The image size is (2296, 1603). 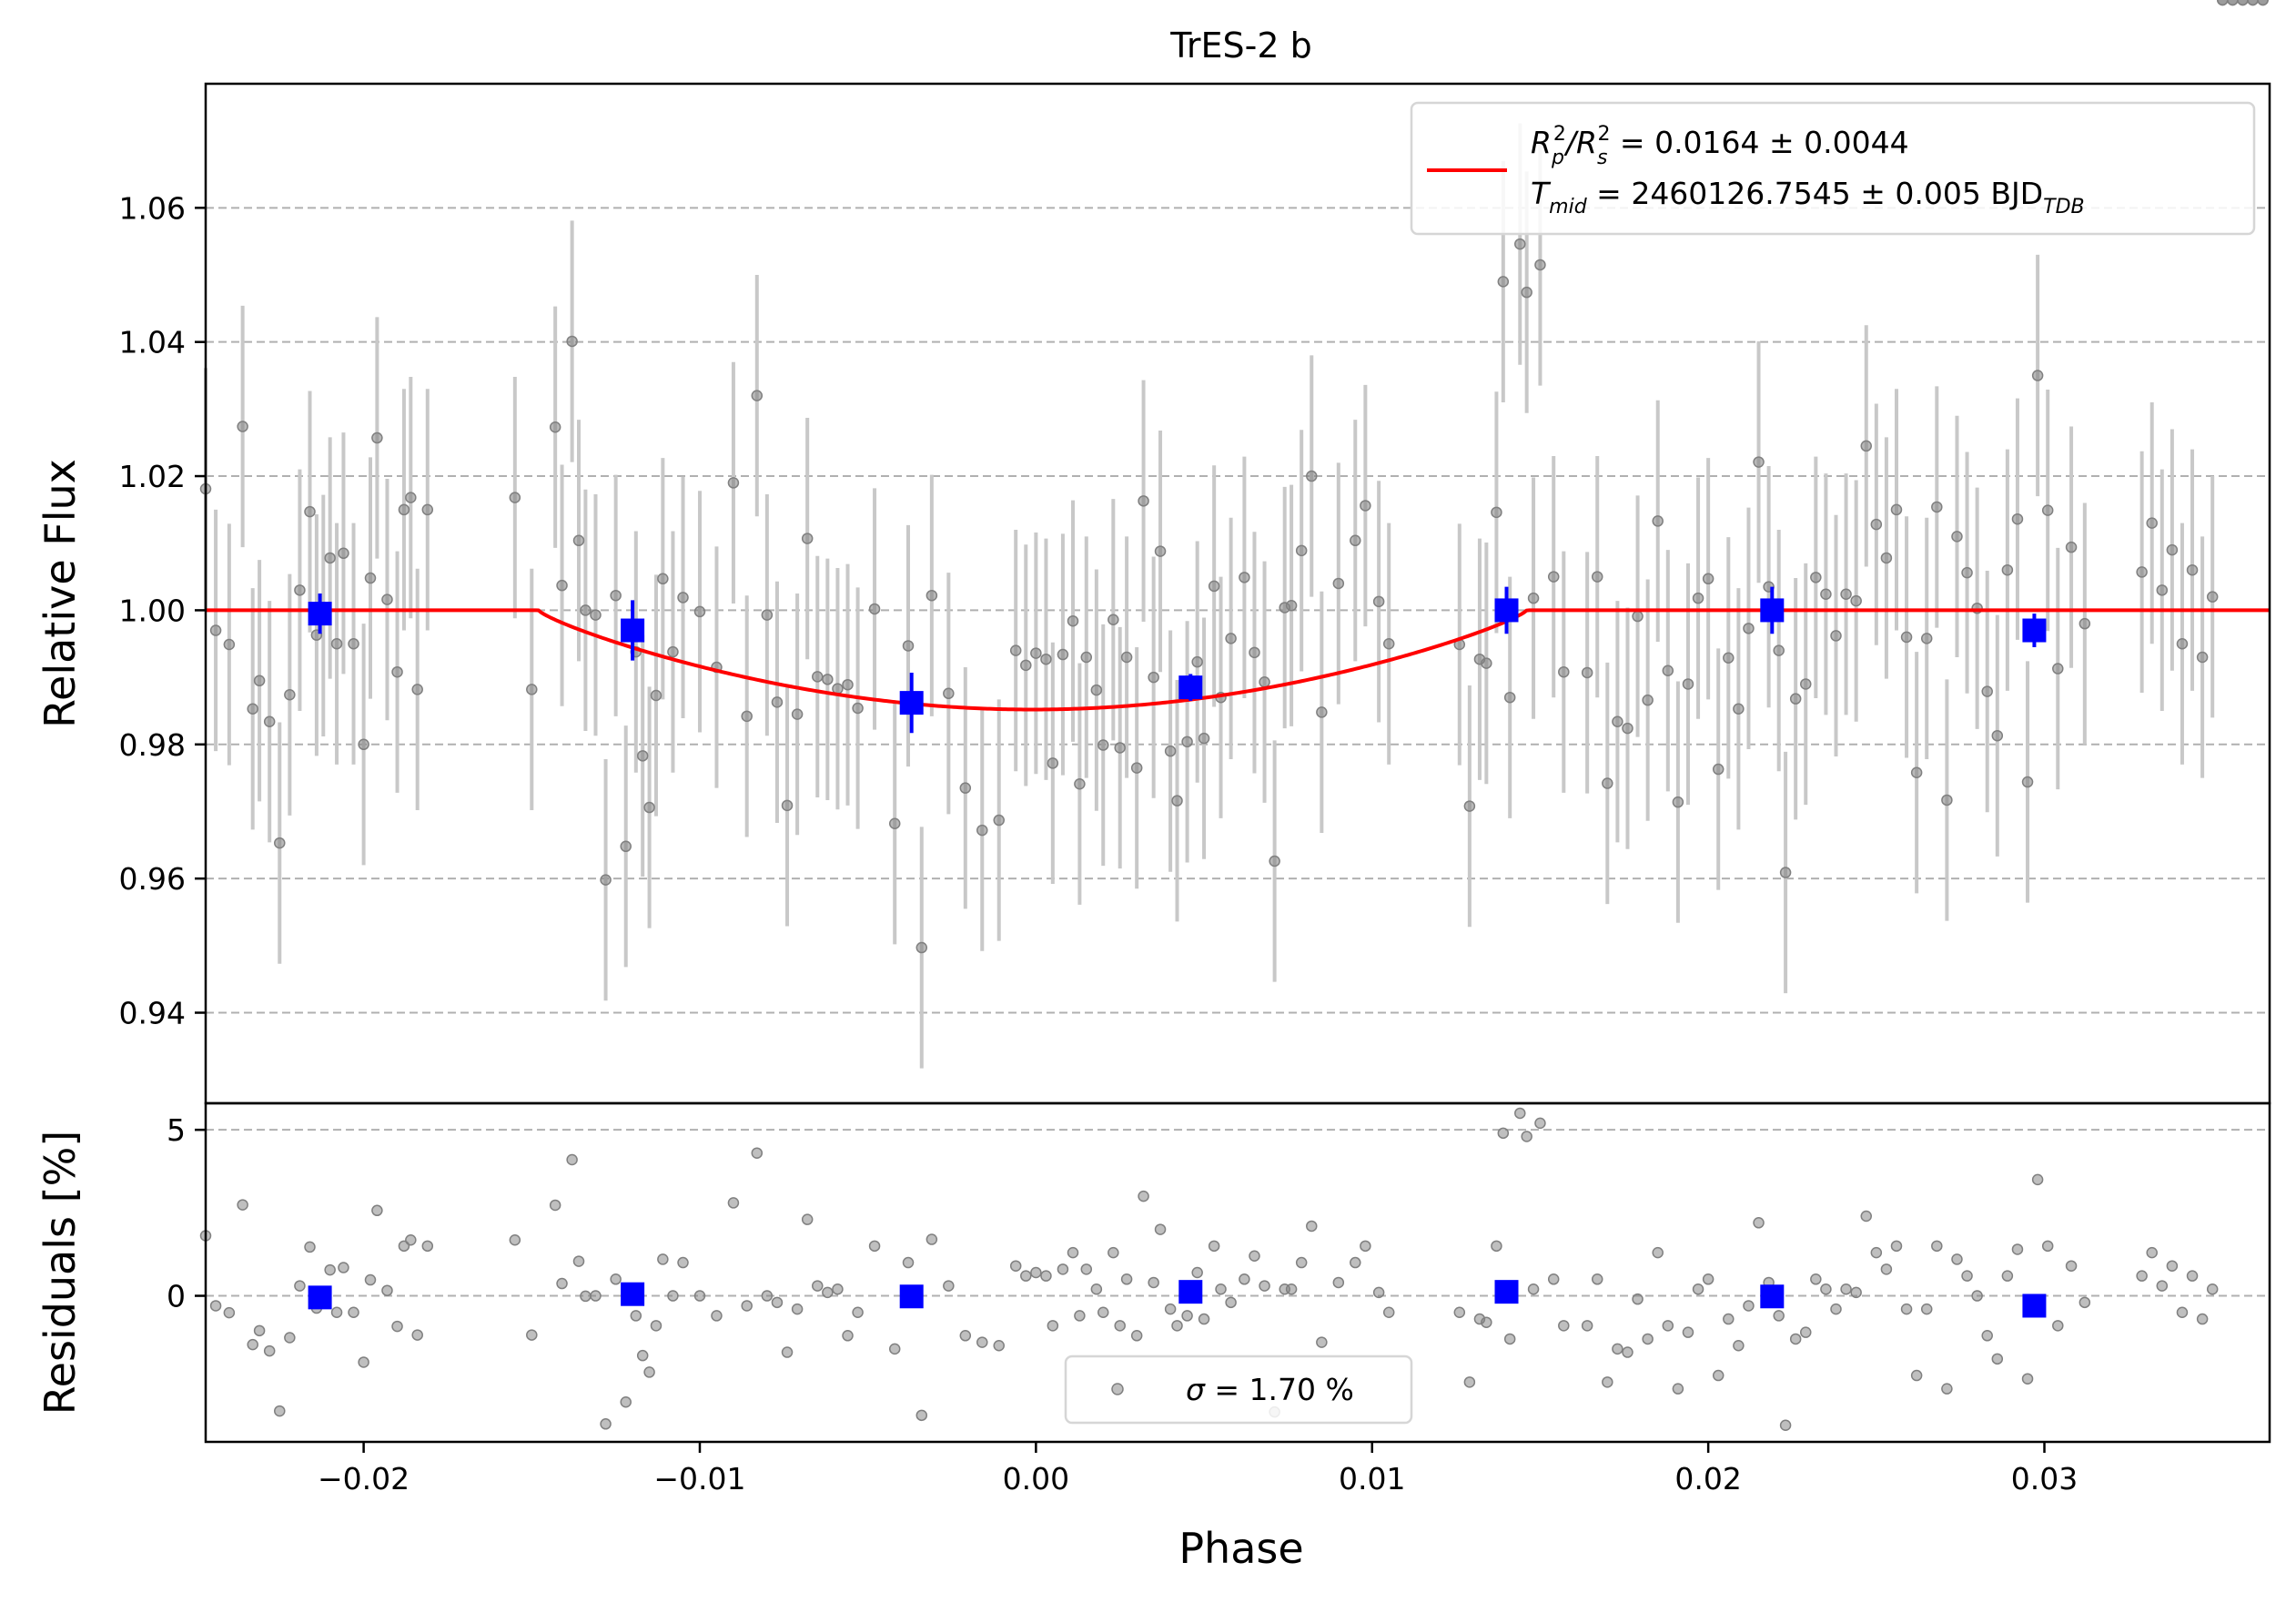 I want to click on flux-y-axis-label: Relative Flux, so click(x=60, y=593).